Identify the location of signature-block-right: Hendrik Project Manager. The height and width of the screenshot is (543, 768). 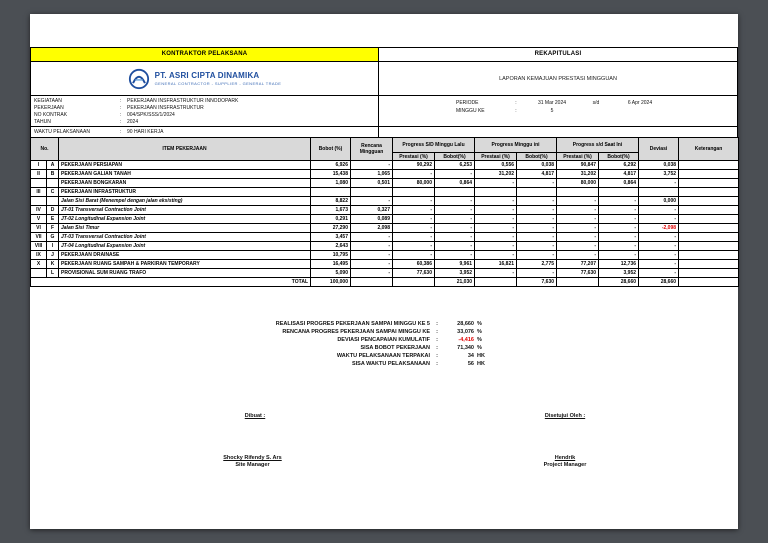
(565, 461).